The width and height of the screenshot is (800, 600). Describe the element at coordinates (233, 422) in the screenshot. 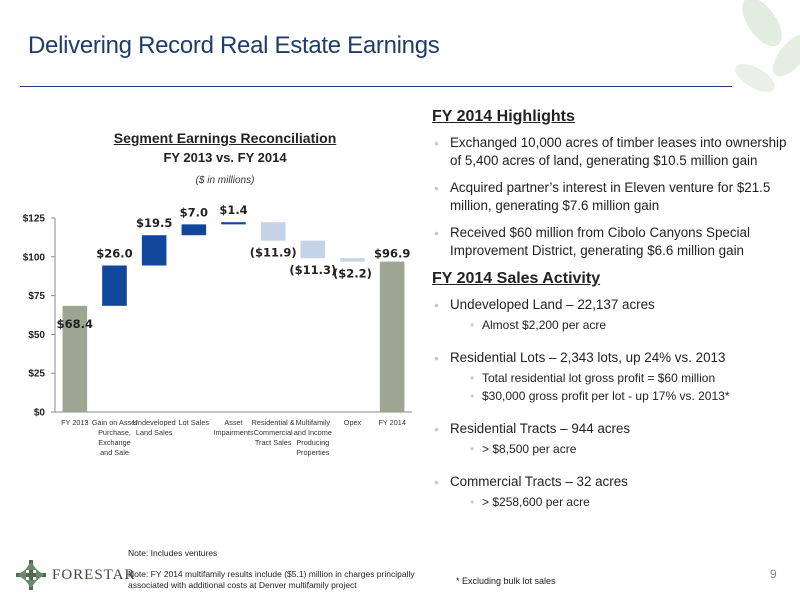

I see `x-tick-label: Asset` at that location.